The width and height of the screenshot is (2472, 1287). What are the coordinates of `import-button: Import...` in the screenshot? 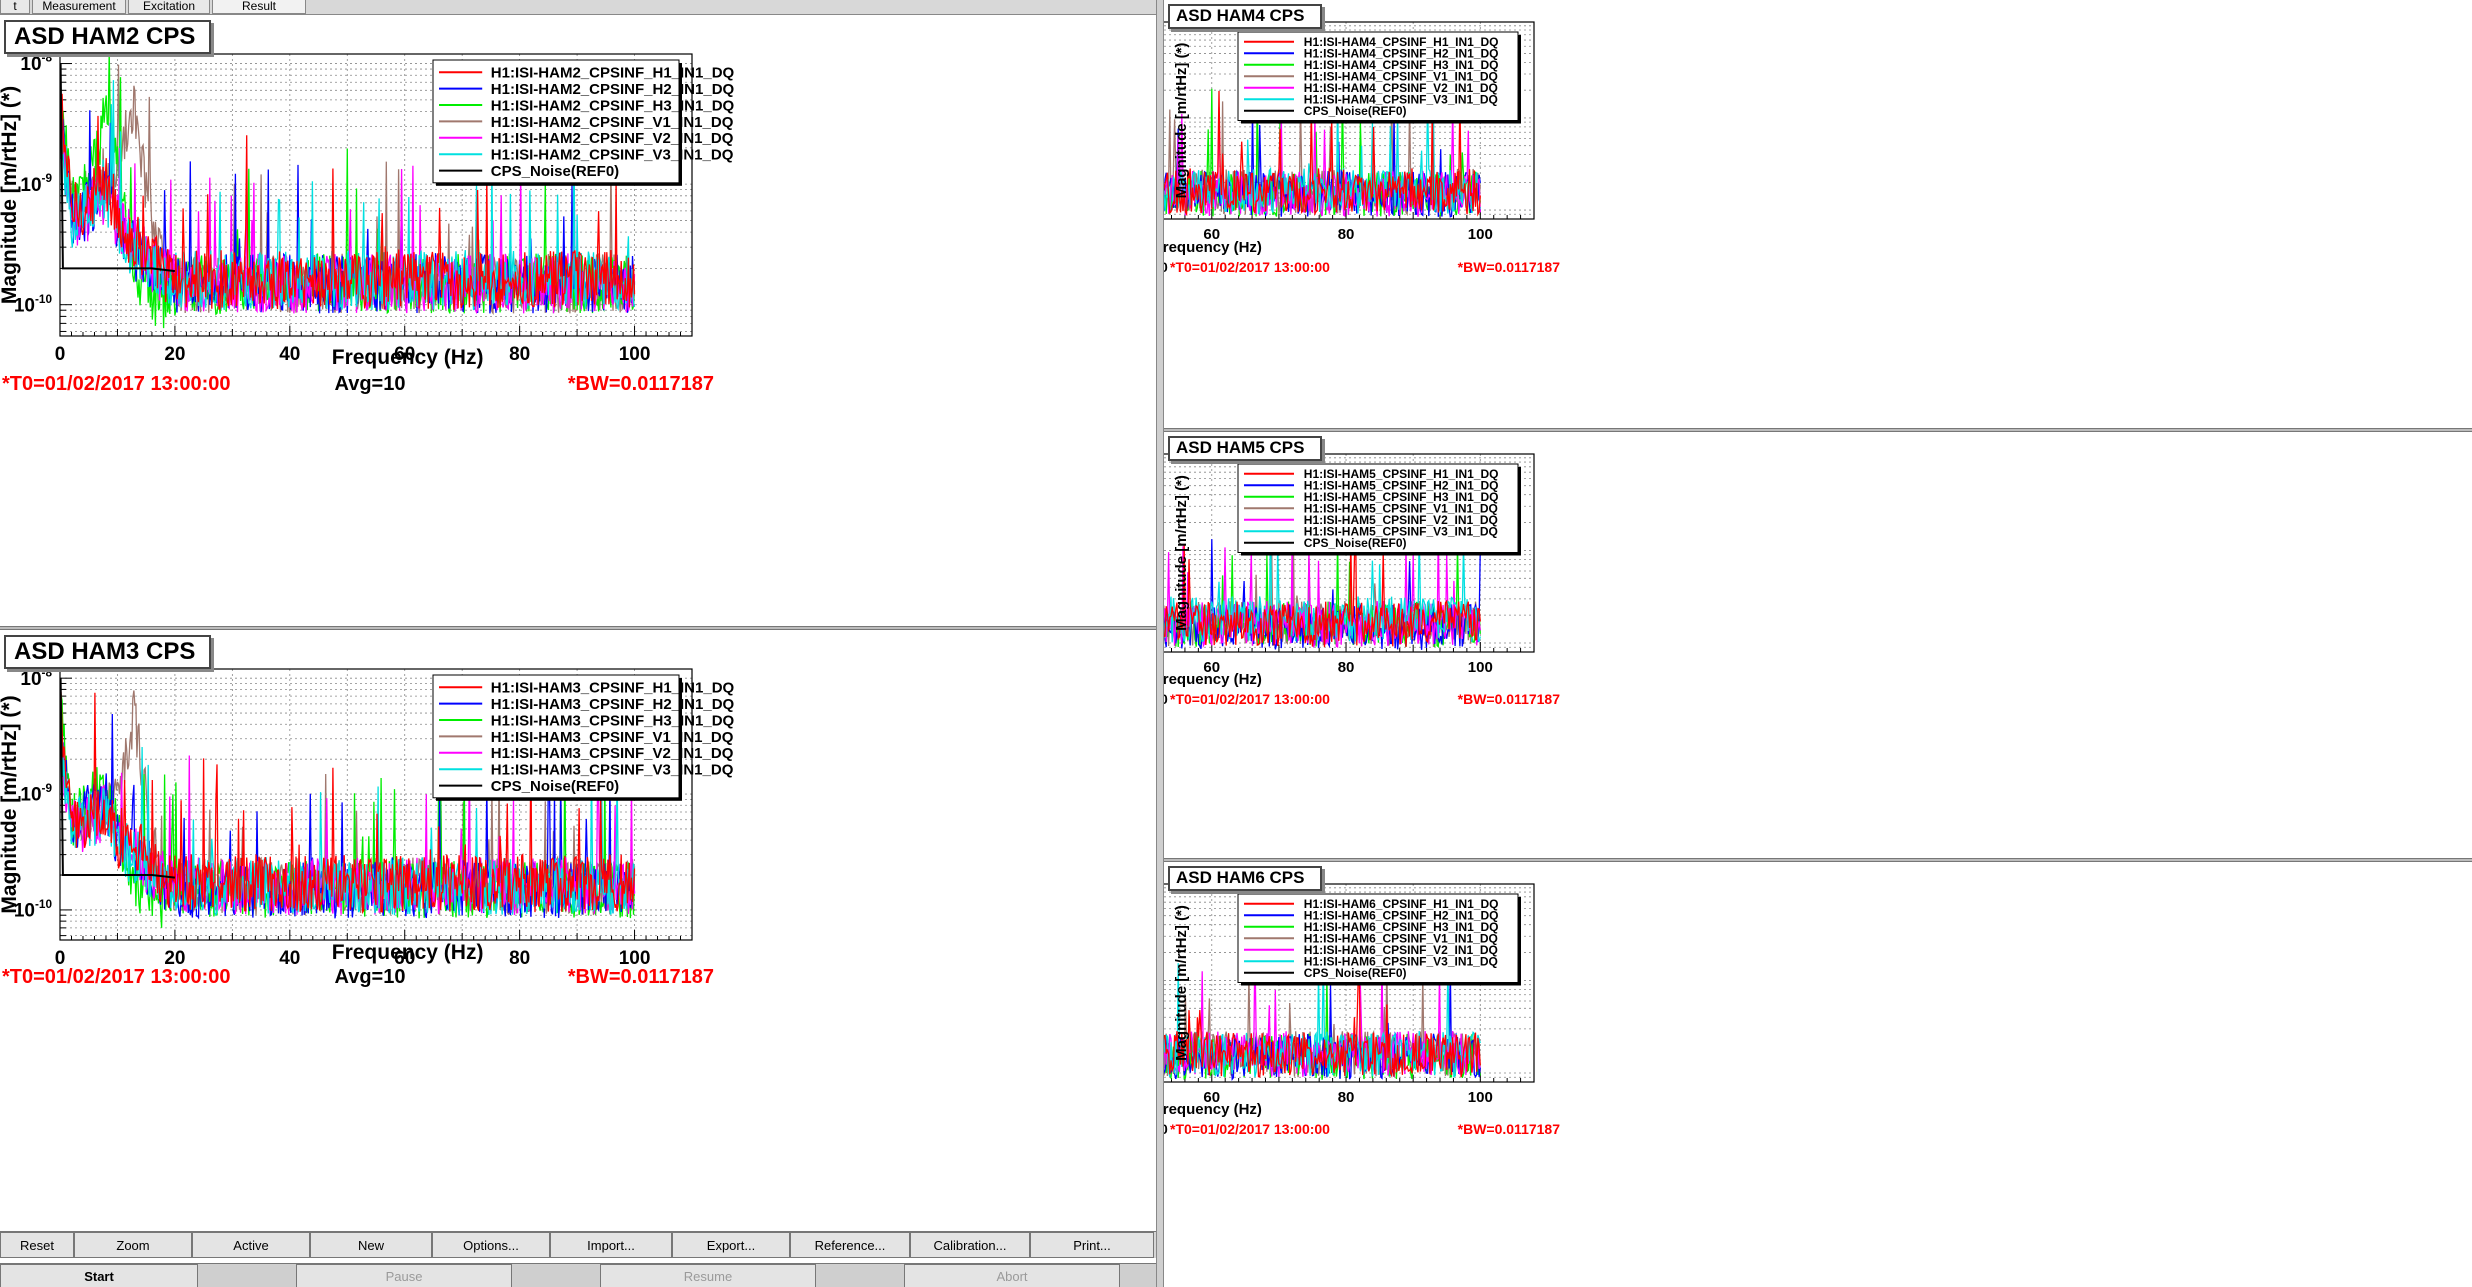 It's located at (611, 1245).